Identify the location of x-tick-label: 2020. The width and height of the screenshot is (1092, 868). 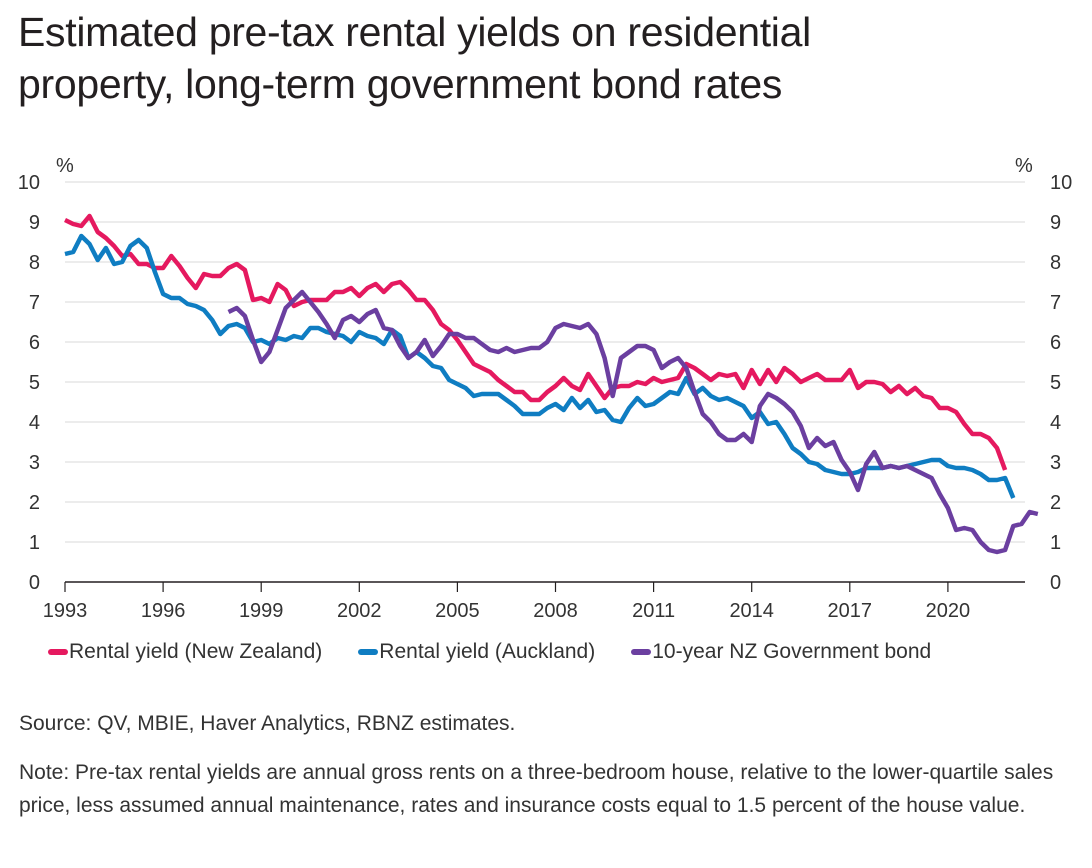
(948, 611).